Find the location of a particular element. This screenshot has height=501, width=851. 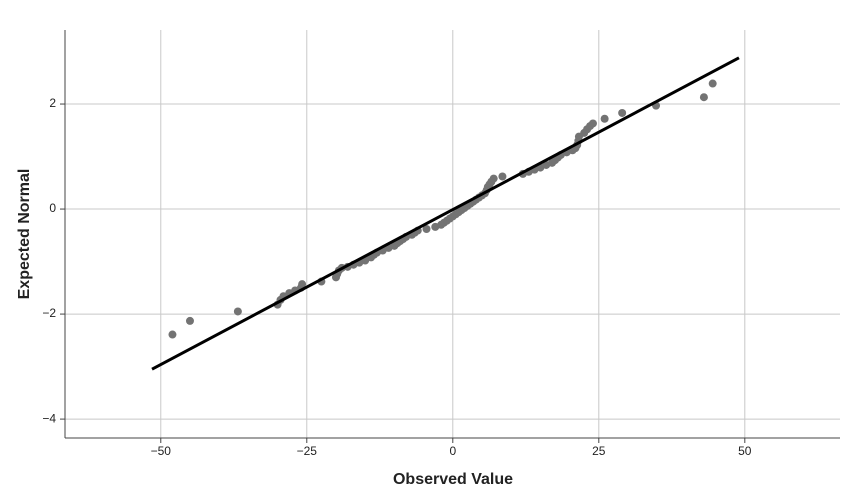

x-tick-label: −50 is located at coordinates (161, 451).